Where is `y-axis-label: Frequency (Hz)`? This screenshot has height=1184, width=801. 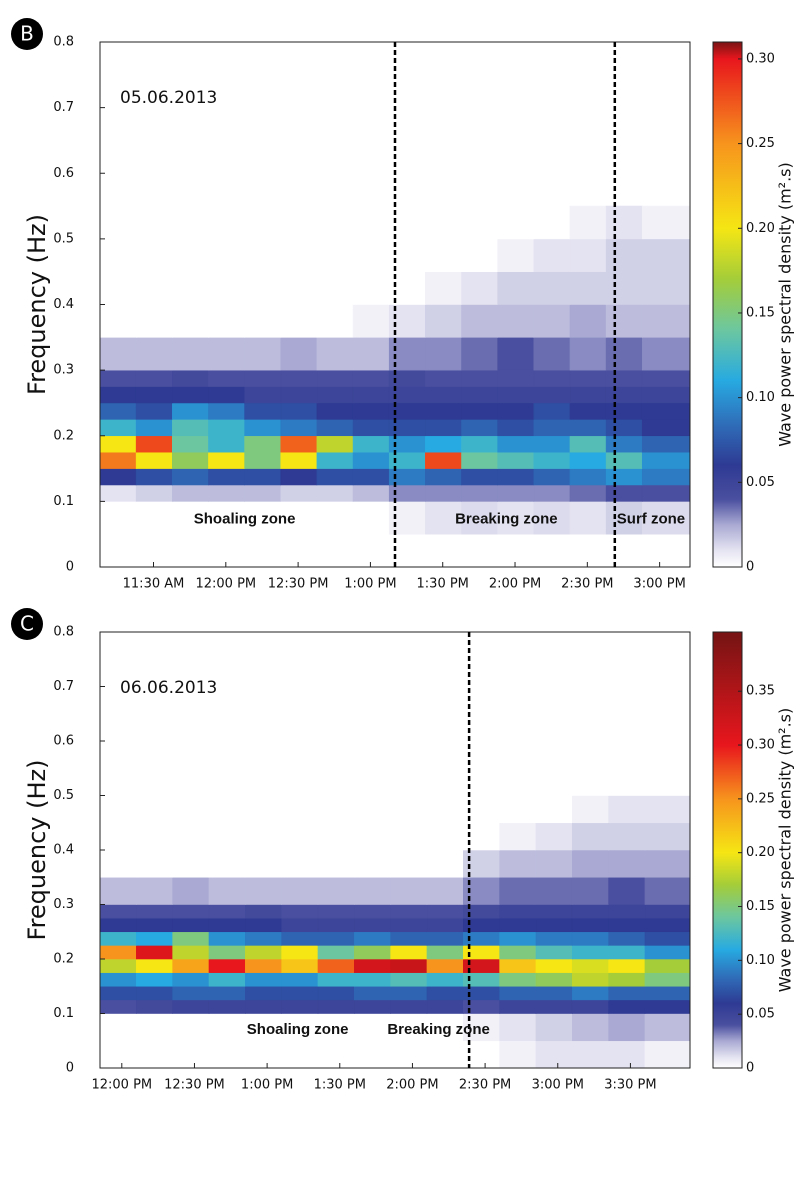 y-axis-label: Frequency (Hz) is located at coordinates (37, 304).